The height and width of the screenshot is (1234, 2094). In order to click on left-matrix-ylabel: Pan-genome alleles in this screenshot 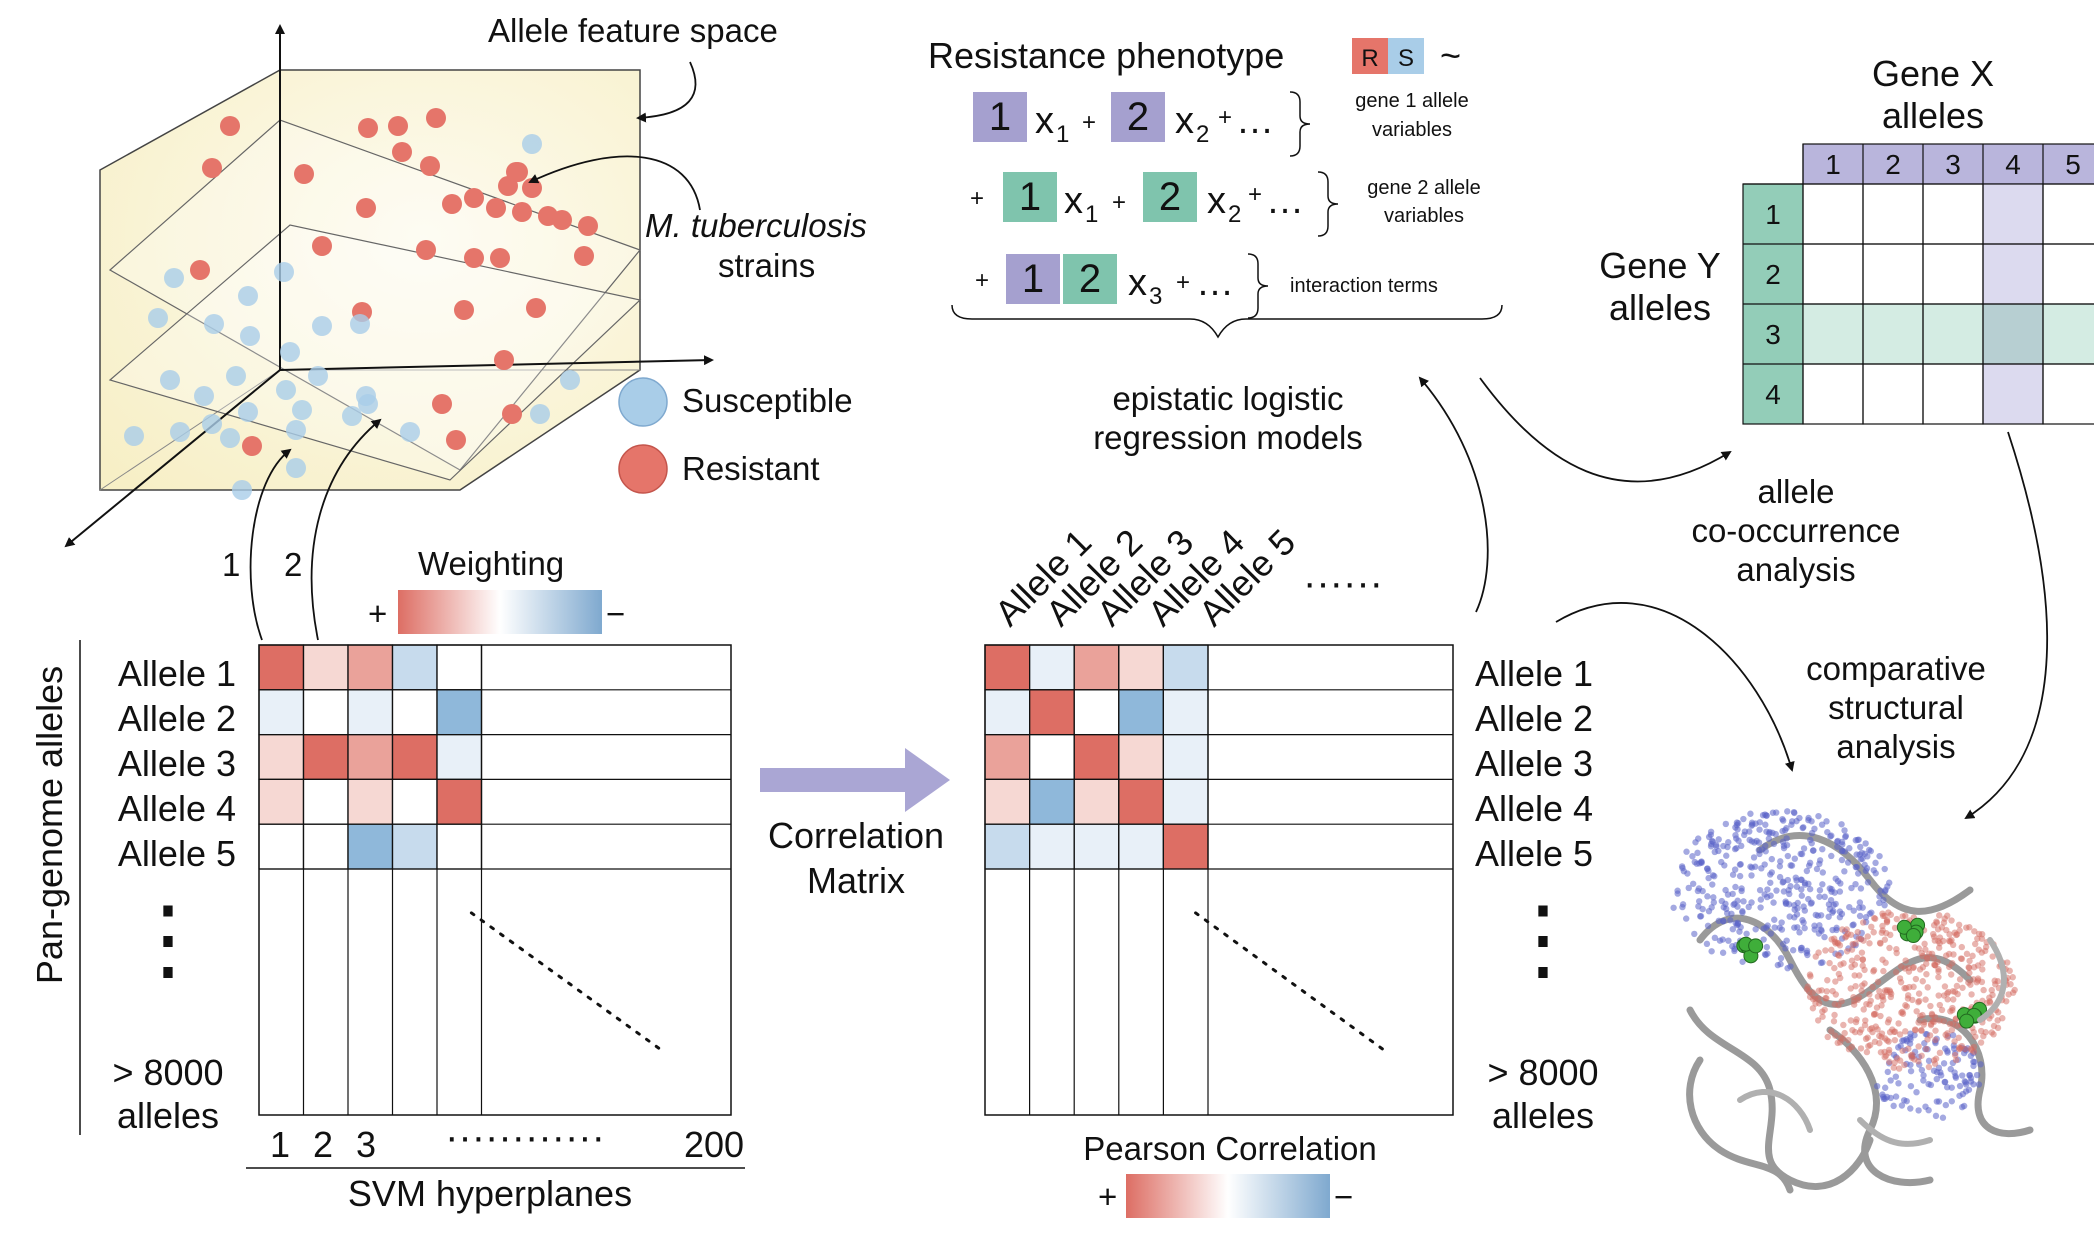, I will do `click(49, 825)`.